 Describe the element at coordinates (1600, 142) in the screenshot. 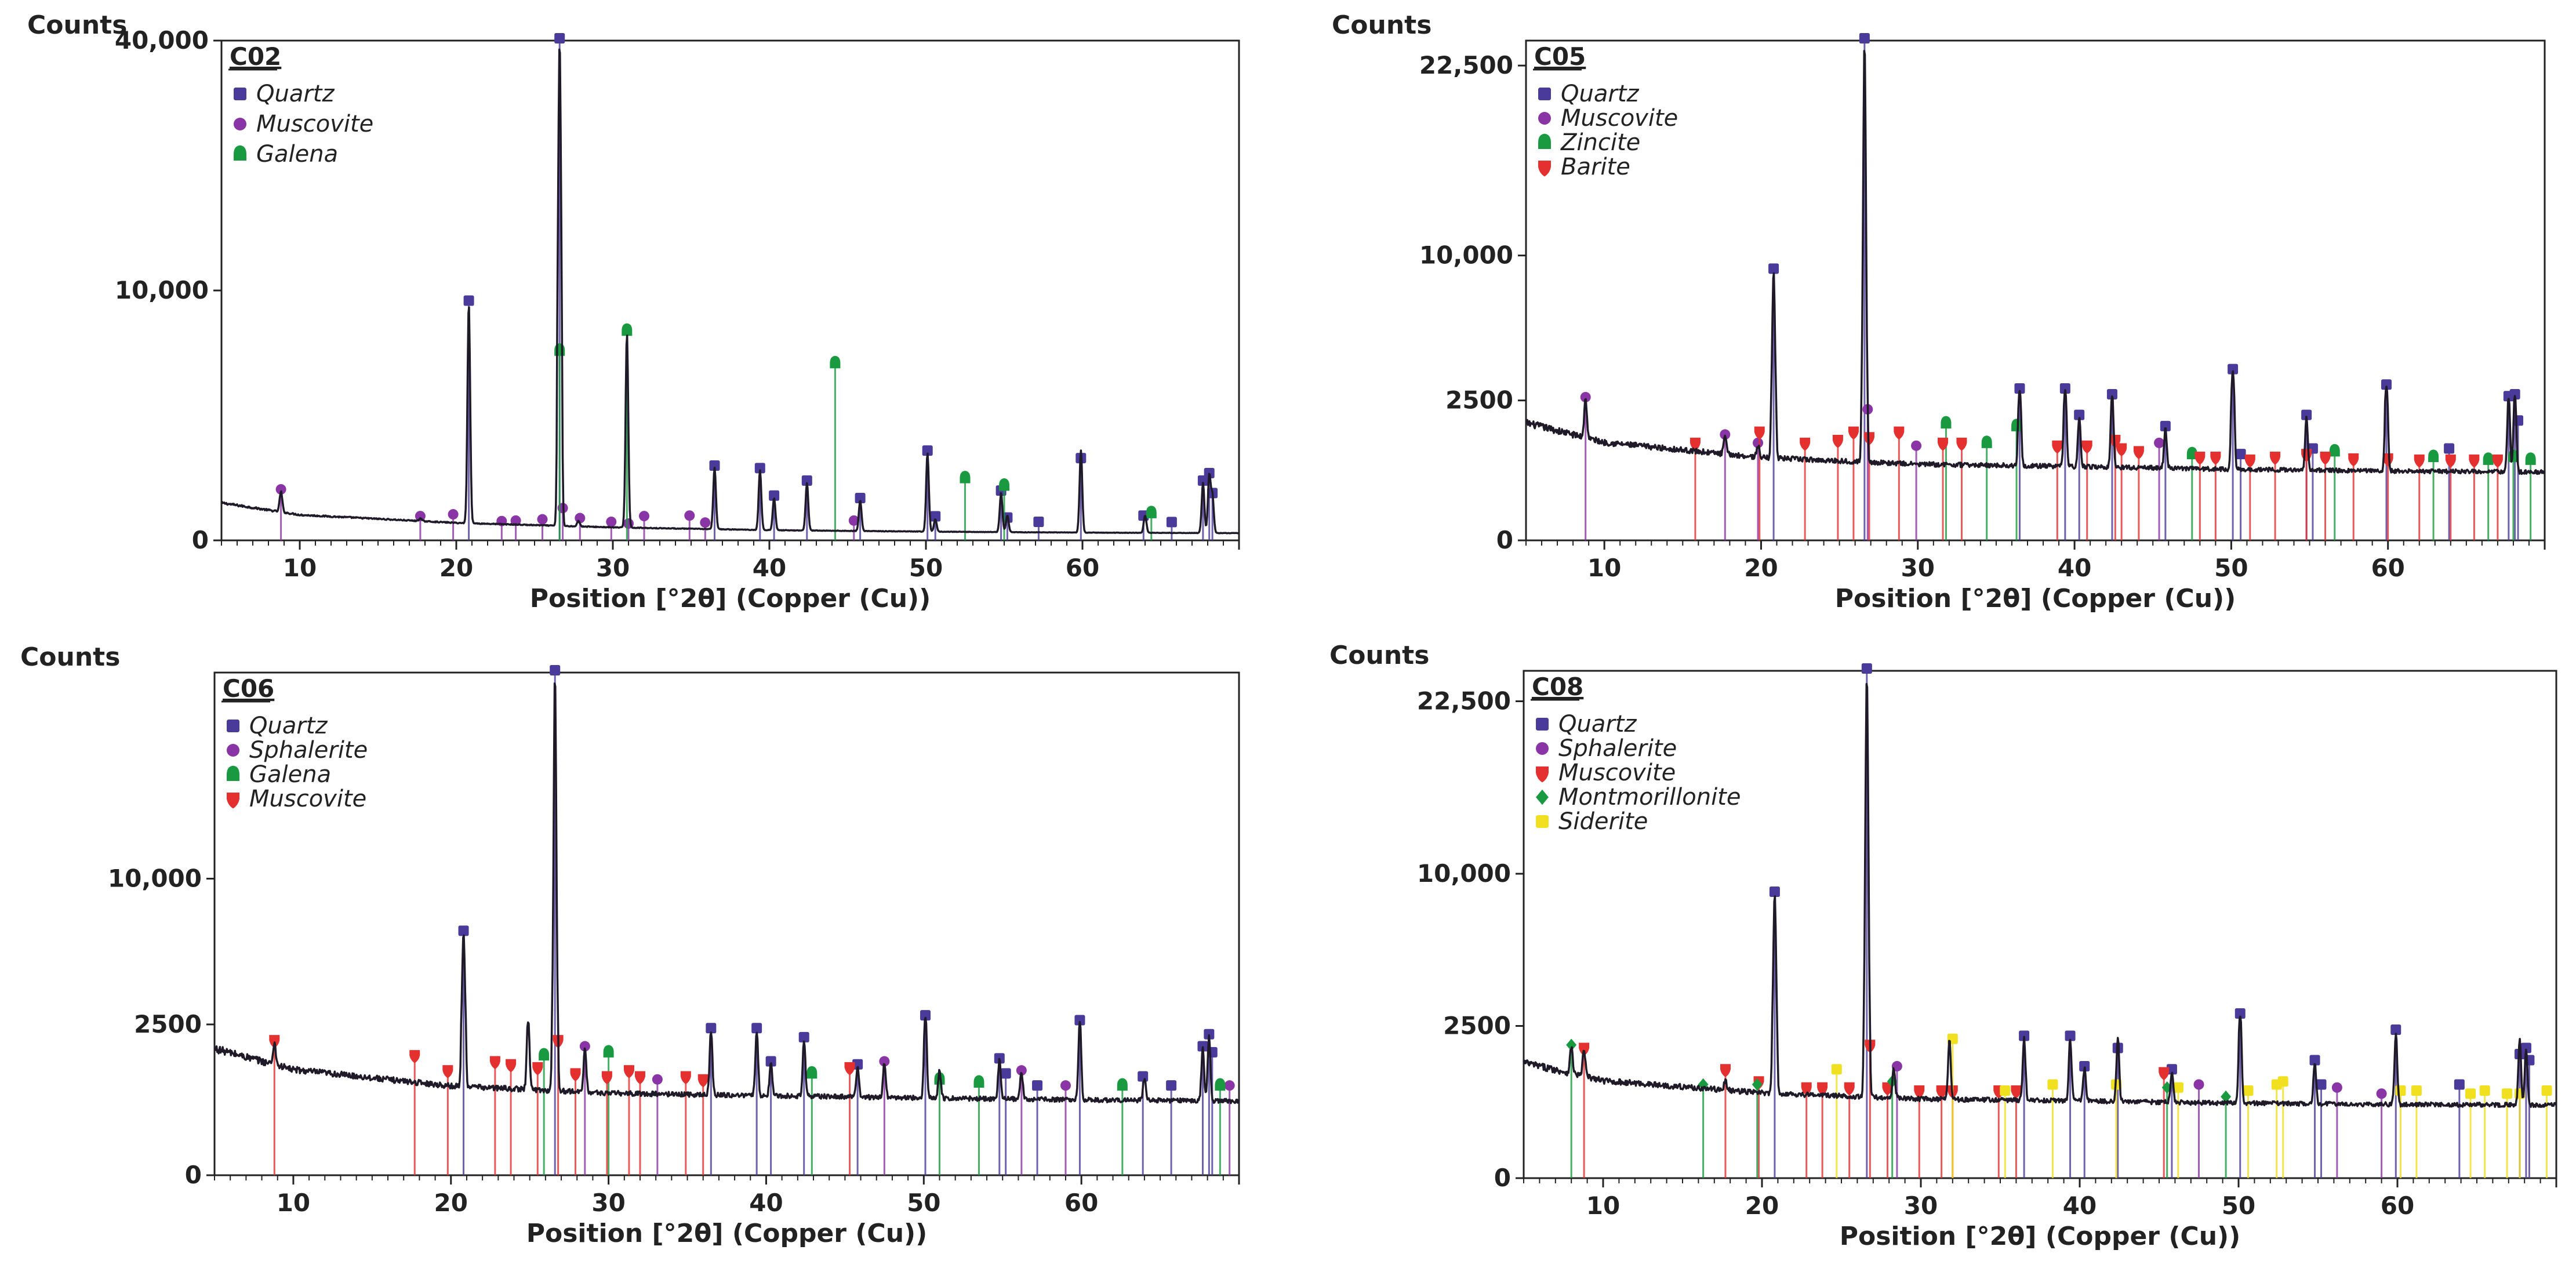

I see `legend-entry: Zincite` at that location.